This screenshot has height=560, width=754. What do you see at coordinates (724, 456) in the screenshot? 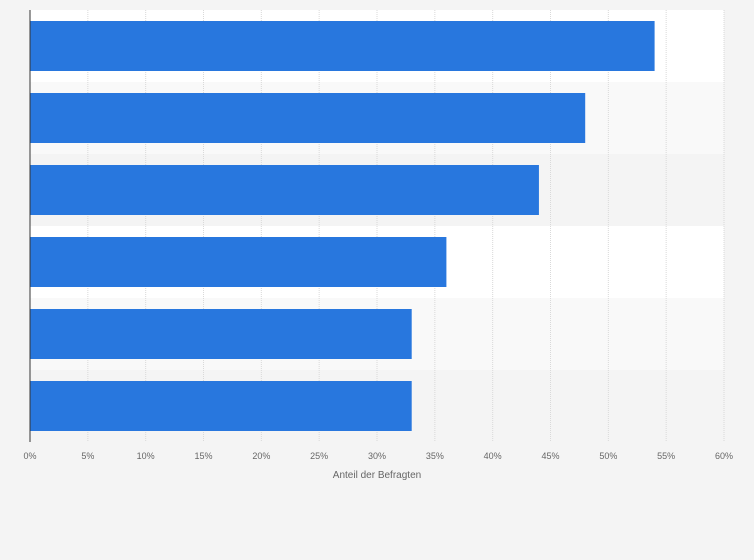
I see `x-tick-label: 60%` at bounding box center [724, 456].